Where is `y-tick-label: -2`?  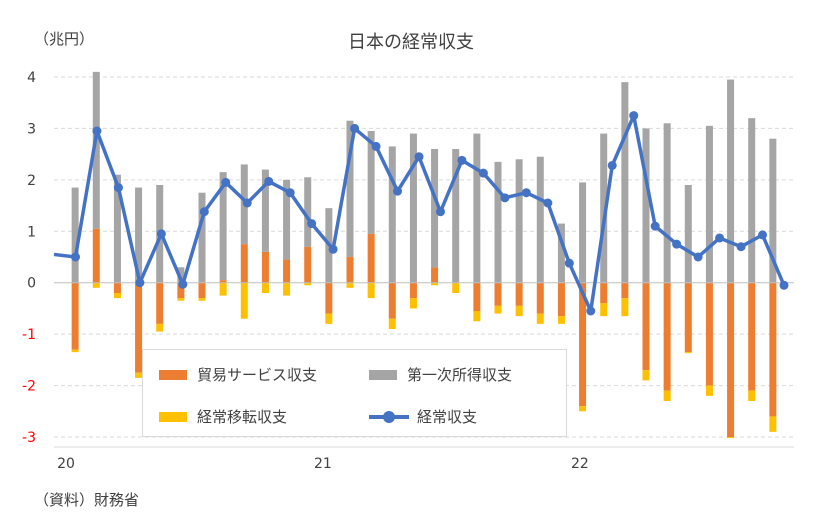
y-tick-label: -2 is located at coordinates (29, 387).